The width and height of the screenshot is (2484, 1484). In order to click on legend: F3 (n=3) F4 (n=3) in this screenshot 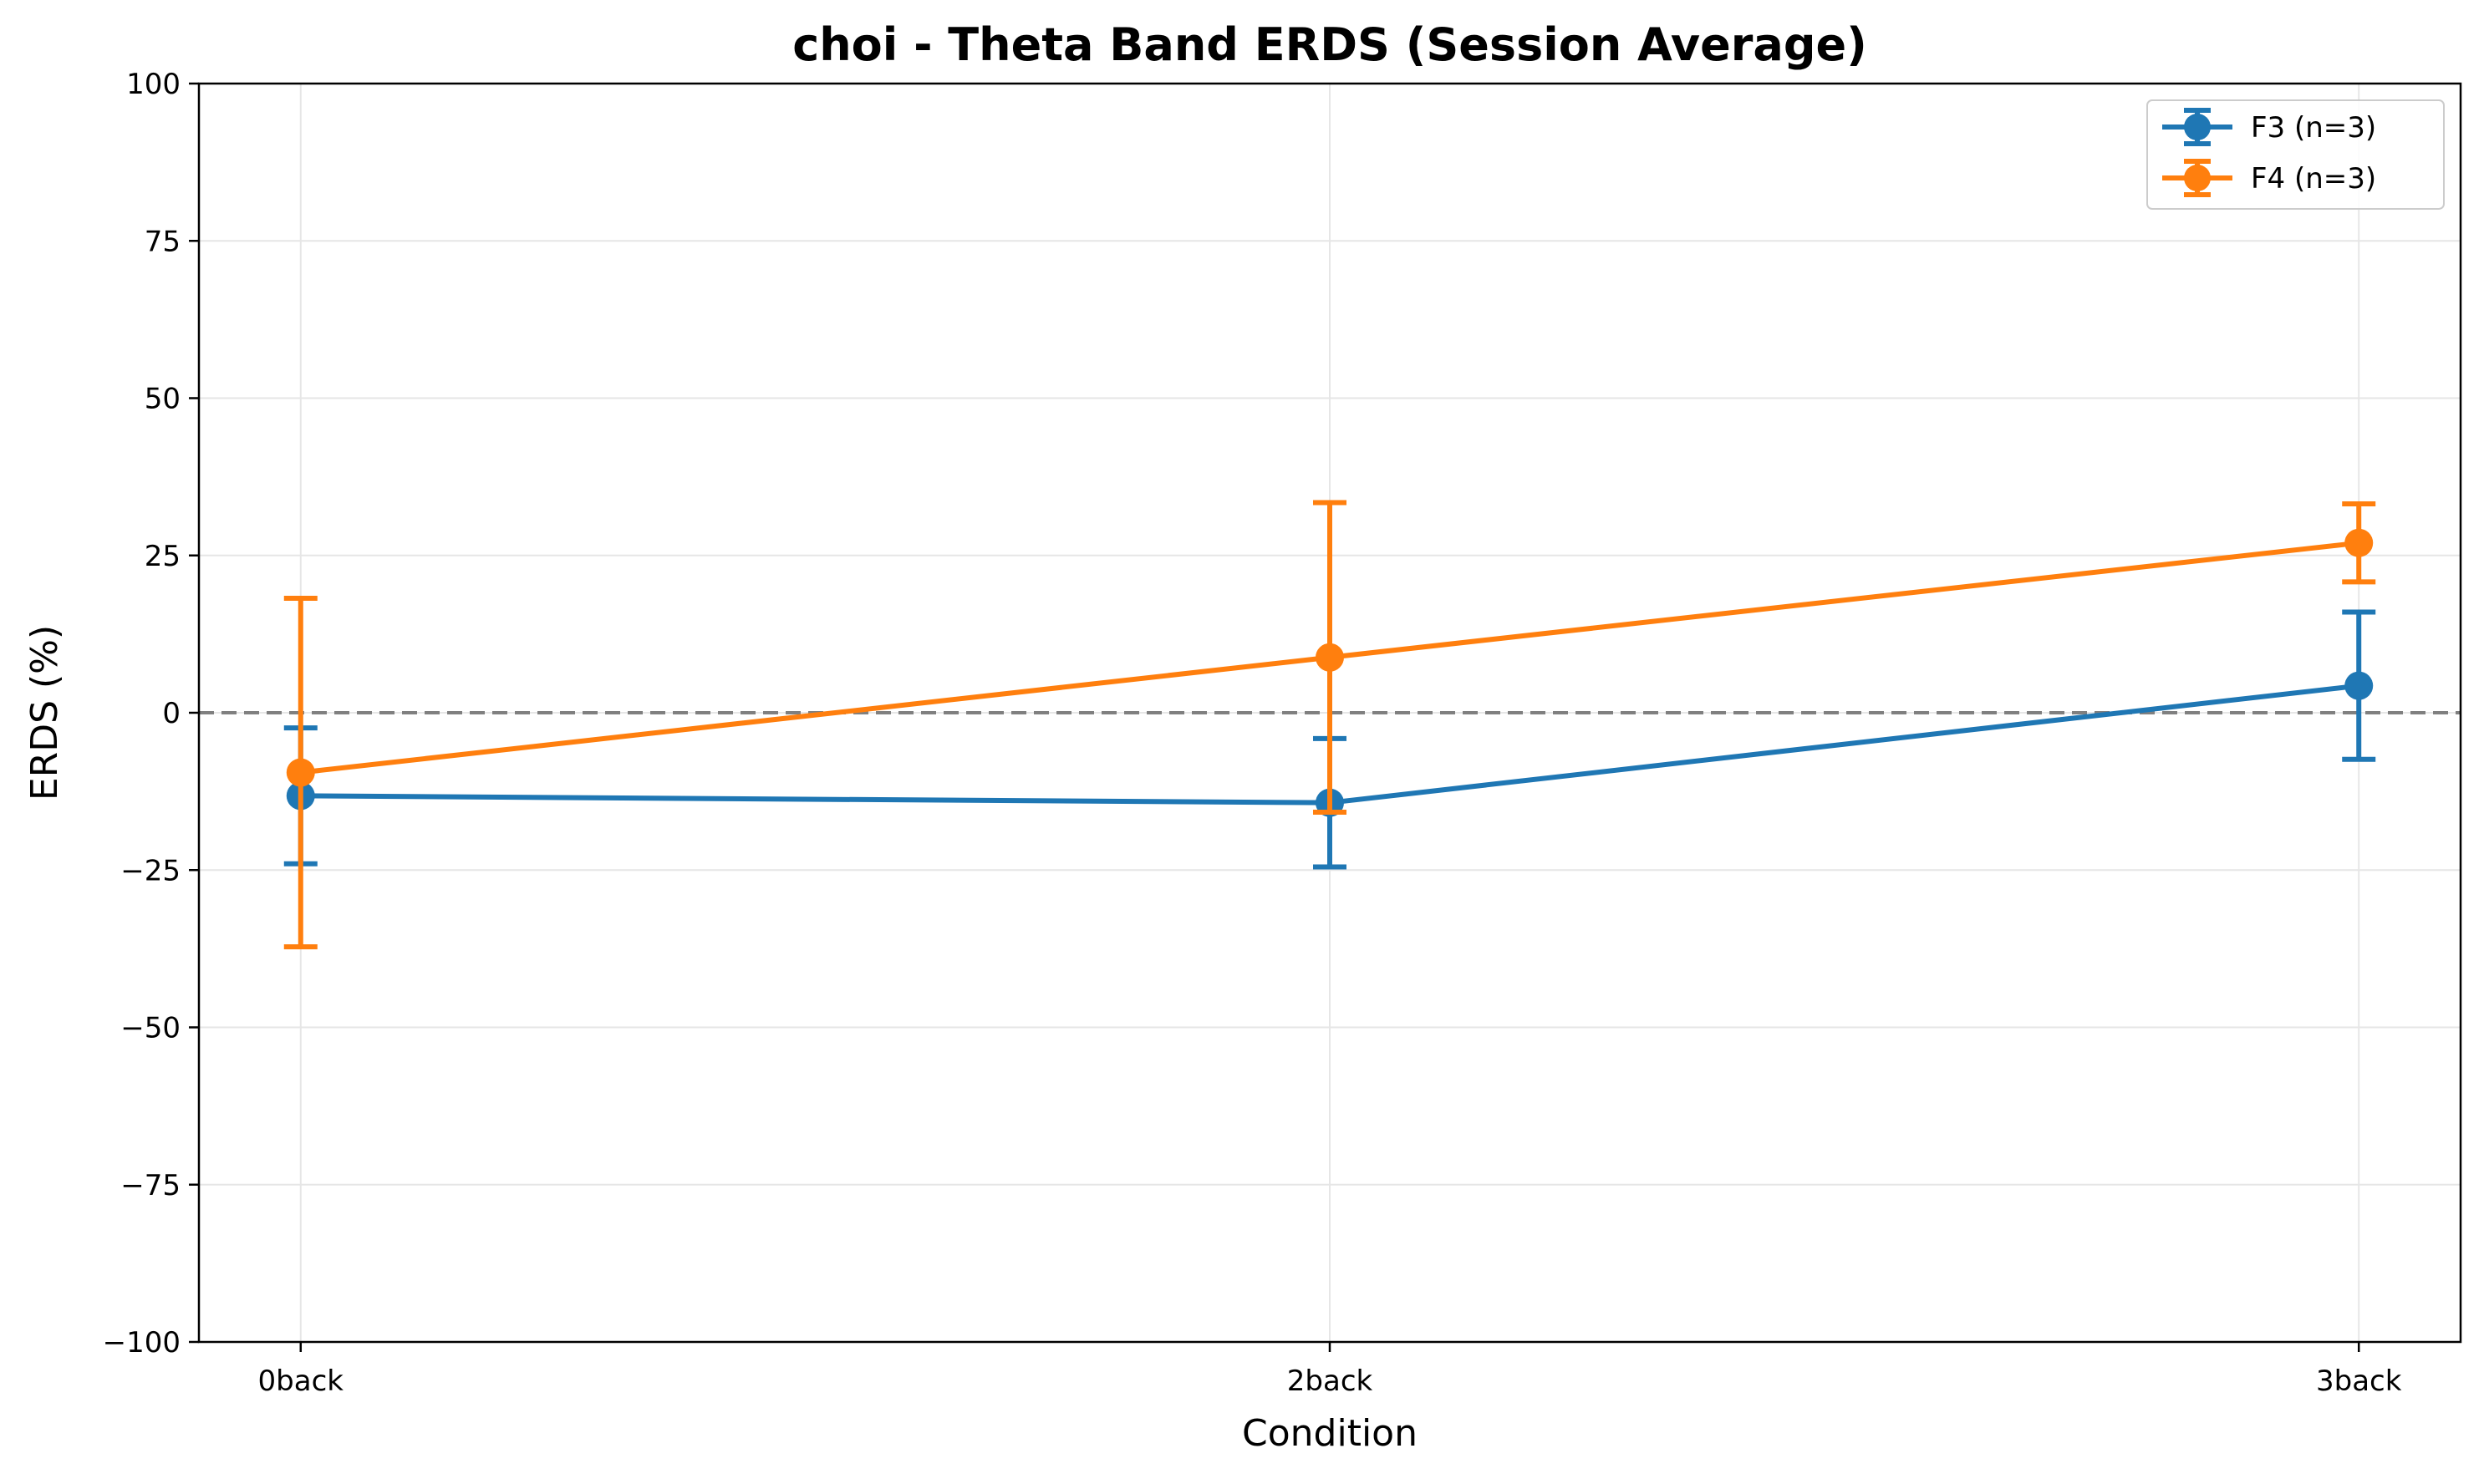, I will do `click(2295, 154)`.